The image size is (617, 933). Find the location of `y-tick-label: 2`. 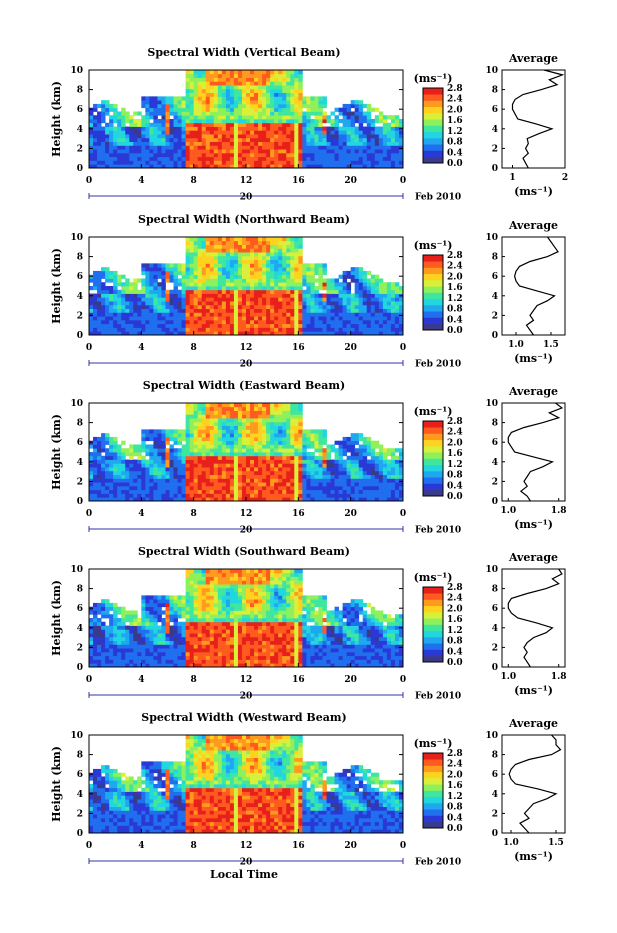

y-tick-label: 2 is located at coordinates (80, 149).